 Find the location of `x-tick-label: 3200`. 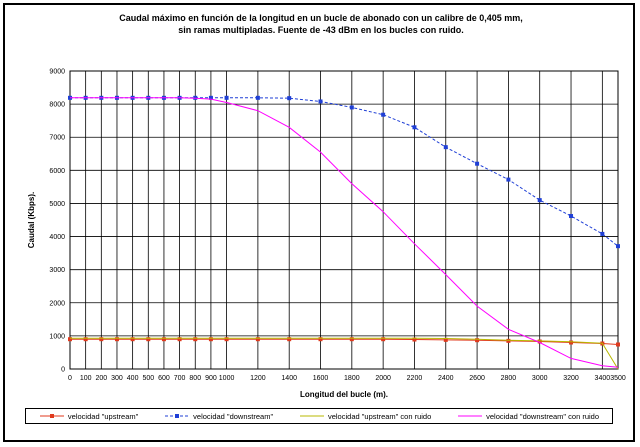

x-tick-label: 3200 is located at coordinates (571, 378).